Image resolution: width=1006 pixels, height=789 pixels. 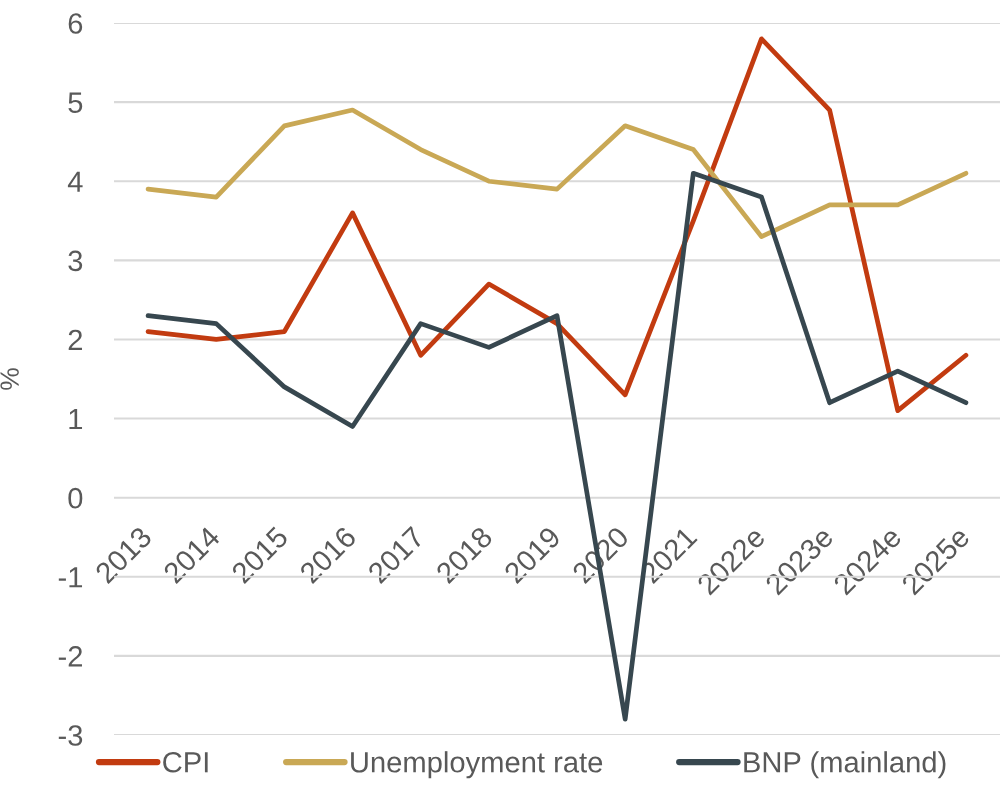 I want to click on y-axis-title: %, so click(x=9, y=379).